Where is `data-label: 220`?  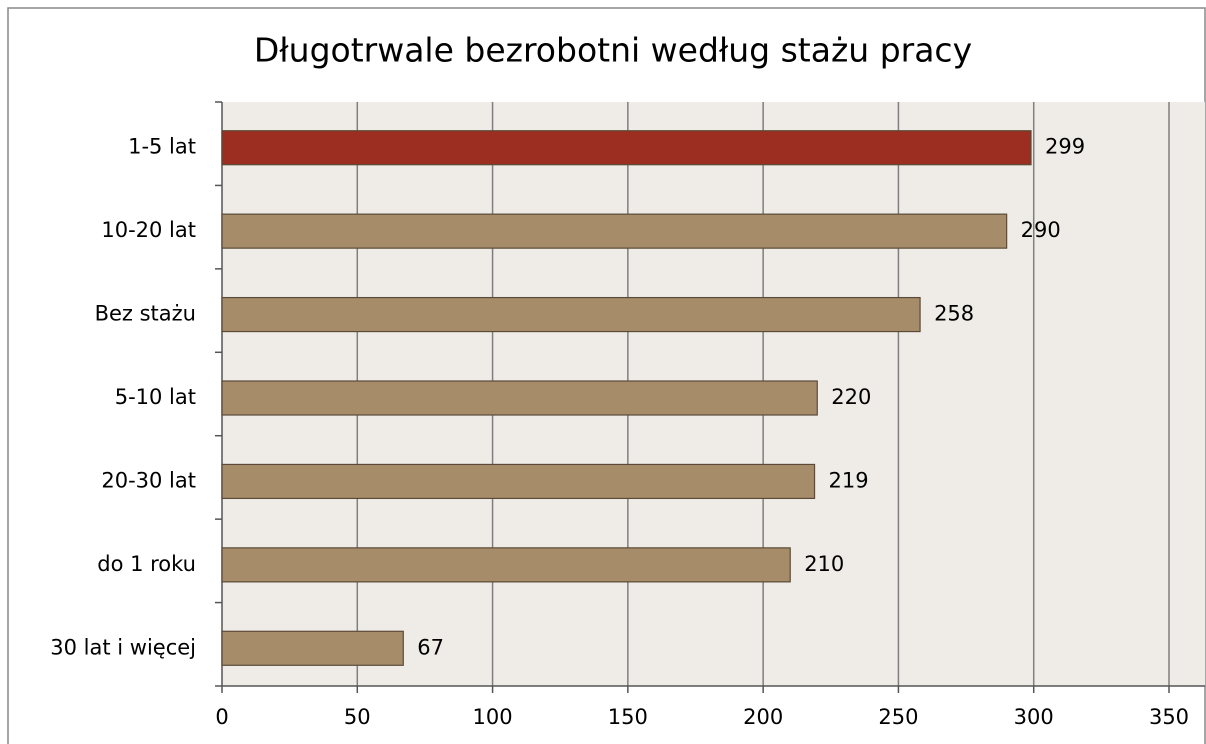
data-label: 220 is located at coordinates (851, 397).